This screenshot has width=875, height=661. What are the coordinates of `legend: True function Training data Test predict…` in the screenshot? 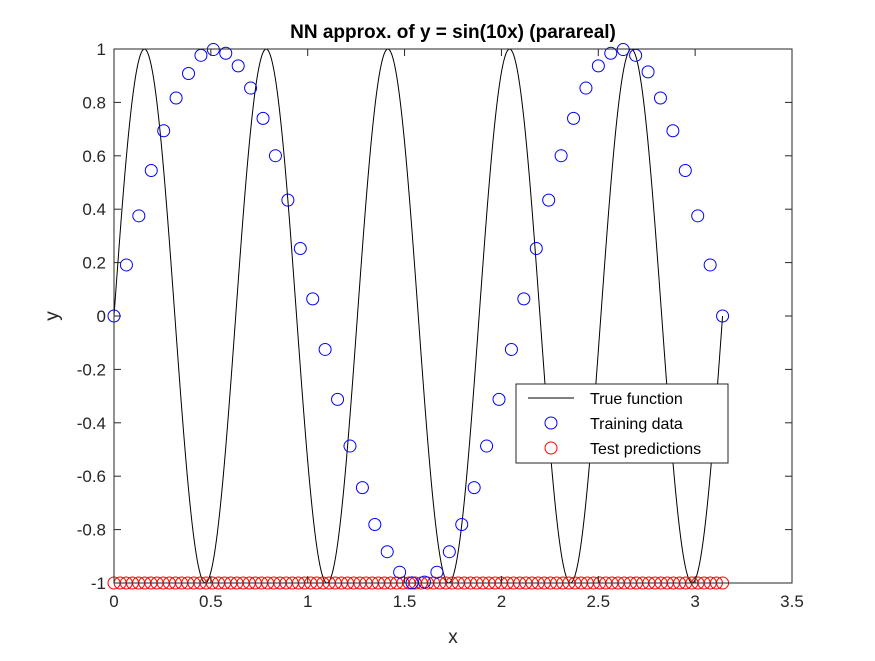 It's located at (622, 423).